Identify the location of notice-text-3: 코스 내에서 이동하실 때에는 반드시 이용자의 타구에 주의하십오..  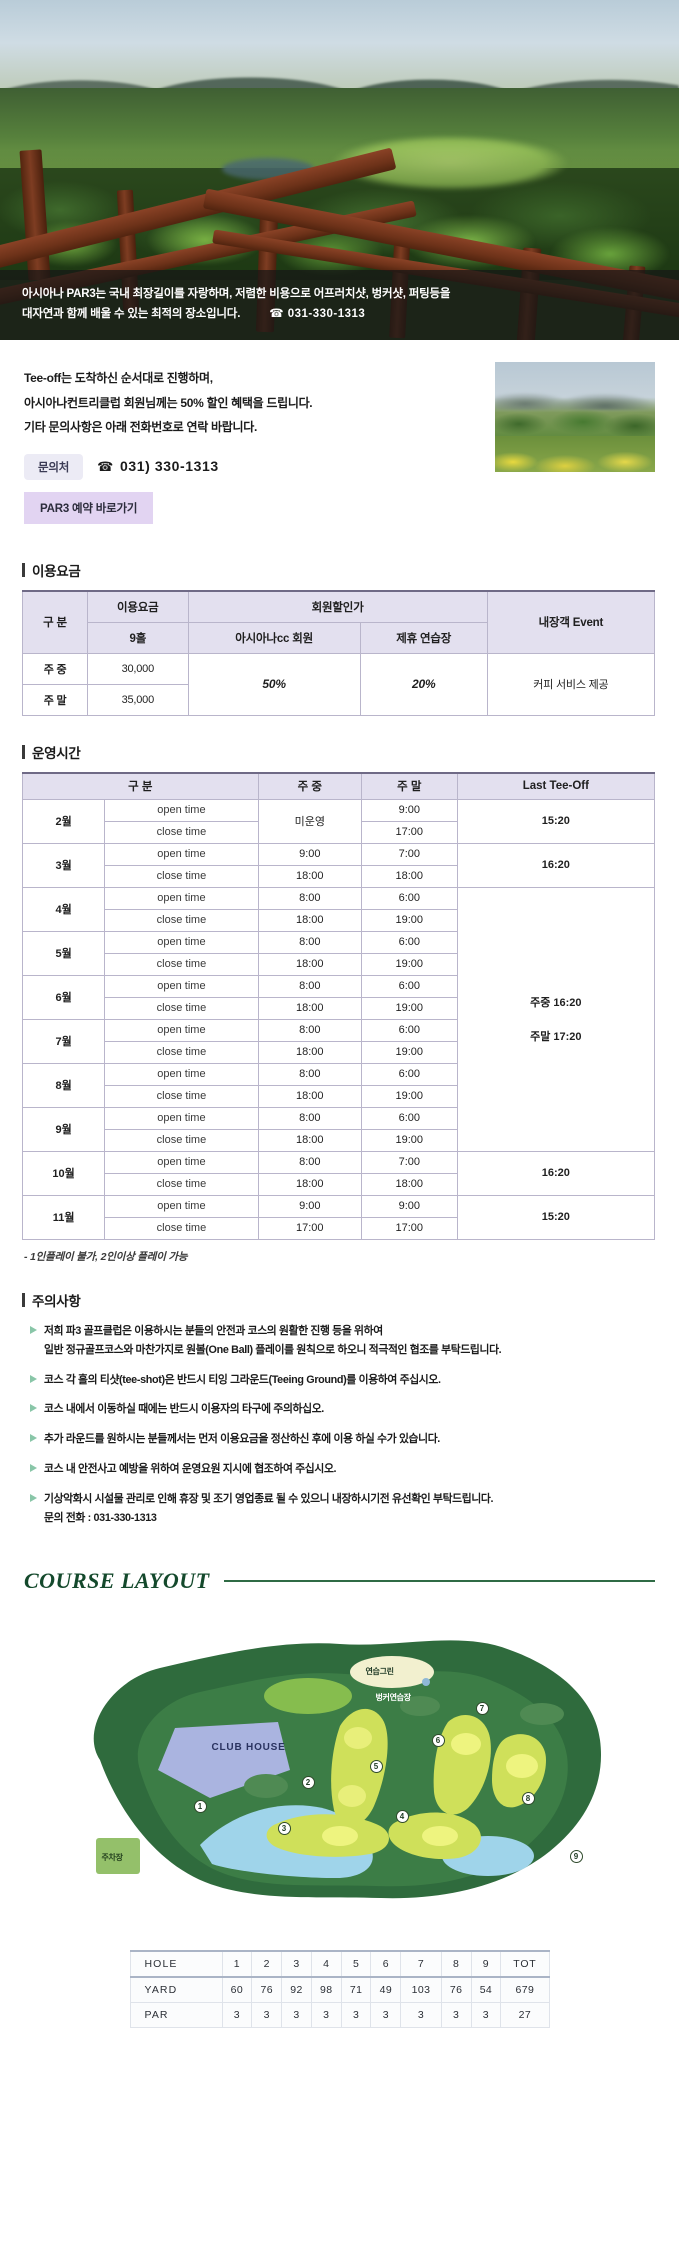
(184, 1409).